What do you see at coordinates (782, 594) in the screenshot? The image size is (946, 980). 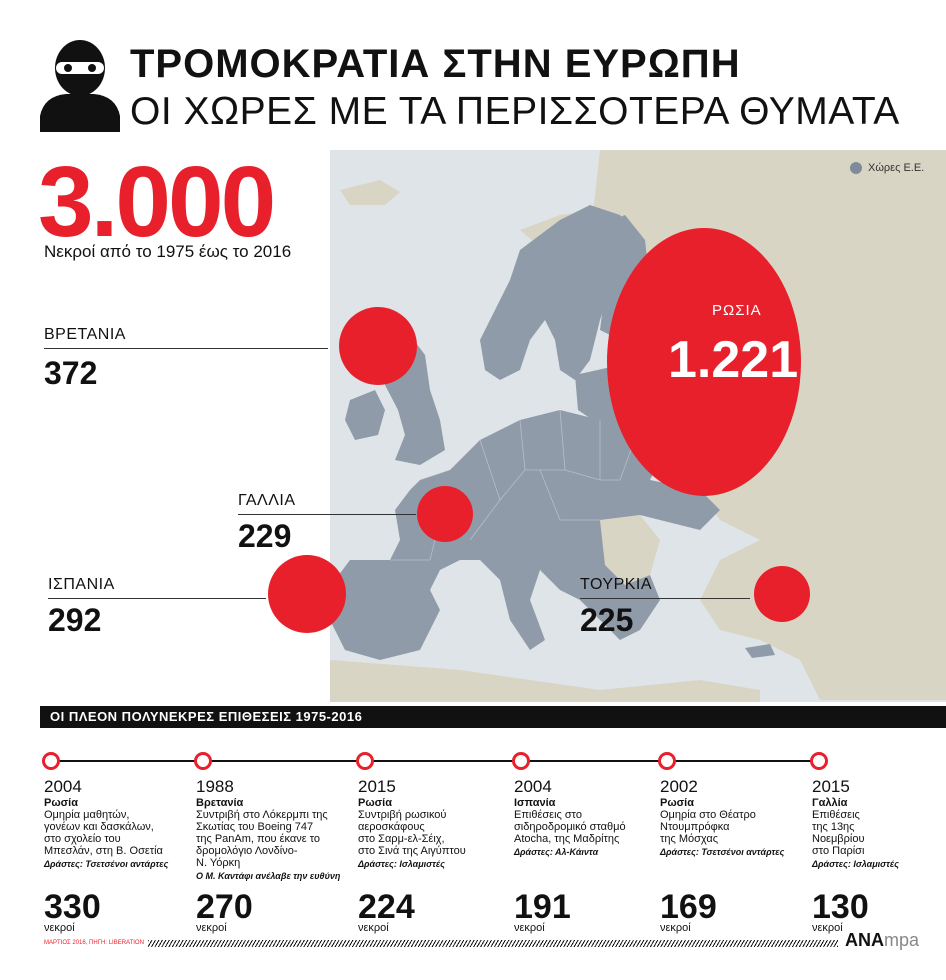 I see `bubble-turkey` at bounding box center [782, 594].